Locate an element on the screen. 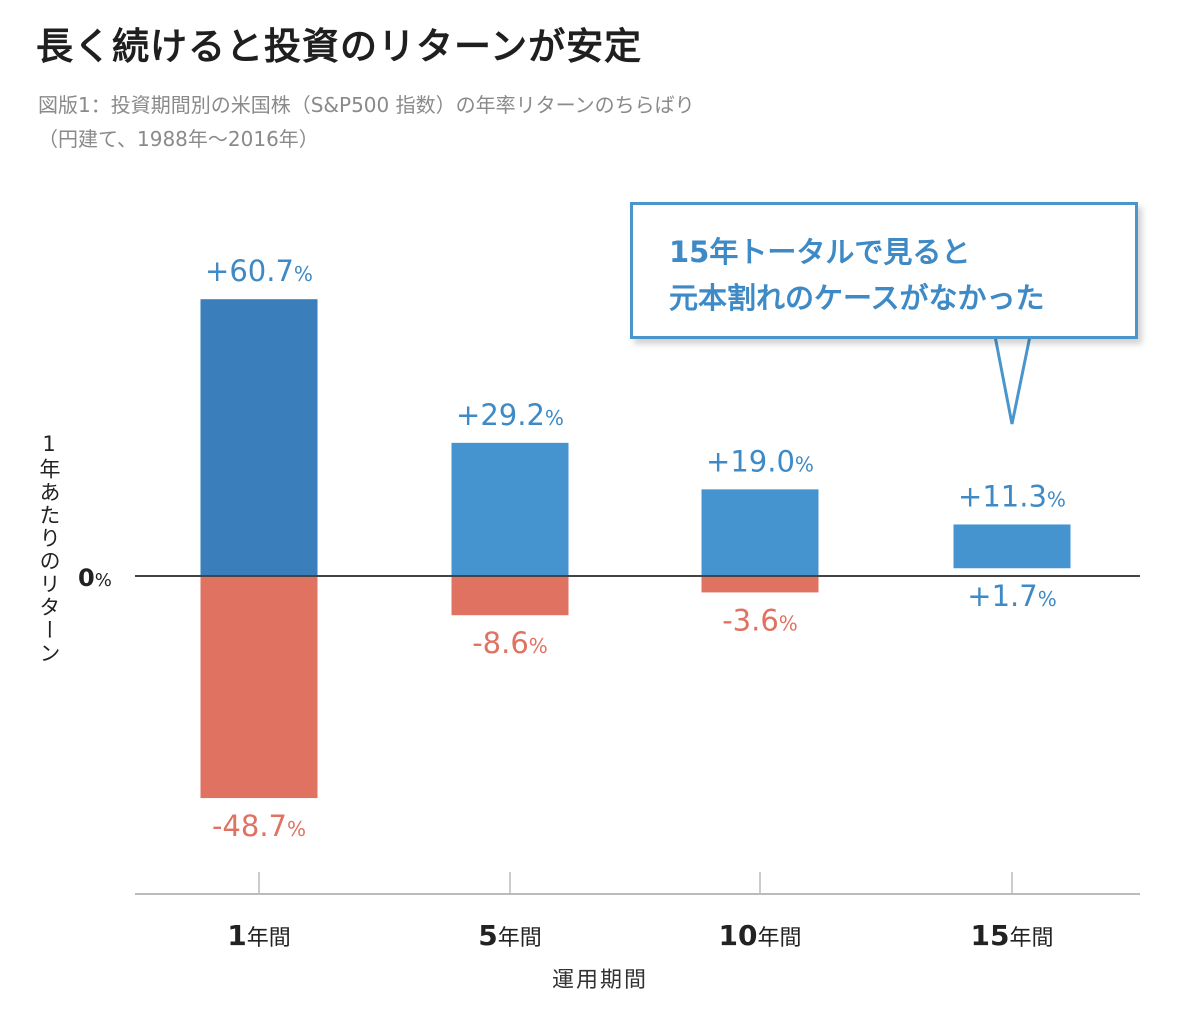 The image size is (1200, 1032). callout-line-1: 15年トータルで見ると is located at coordinates (820, 252).